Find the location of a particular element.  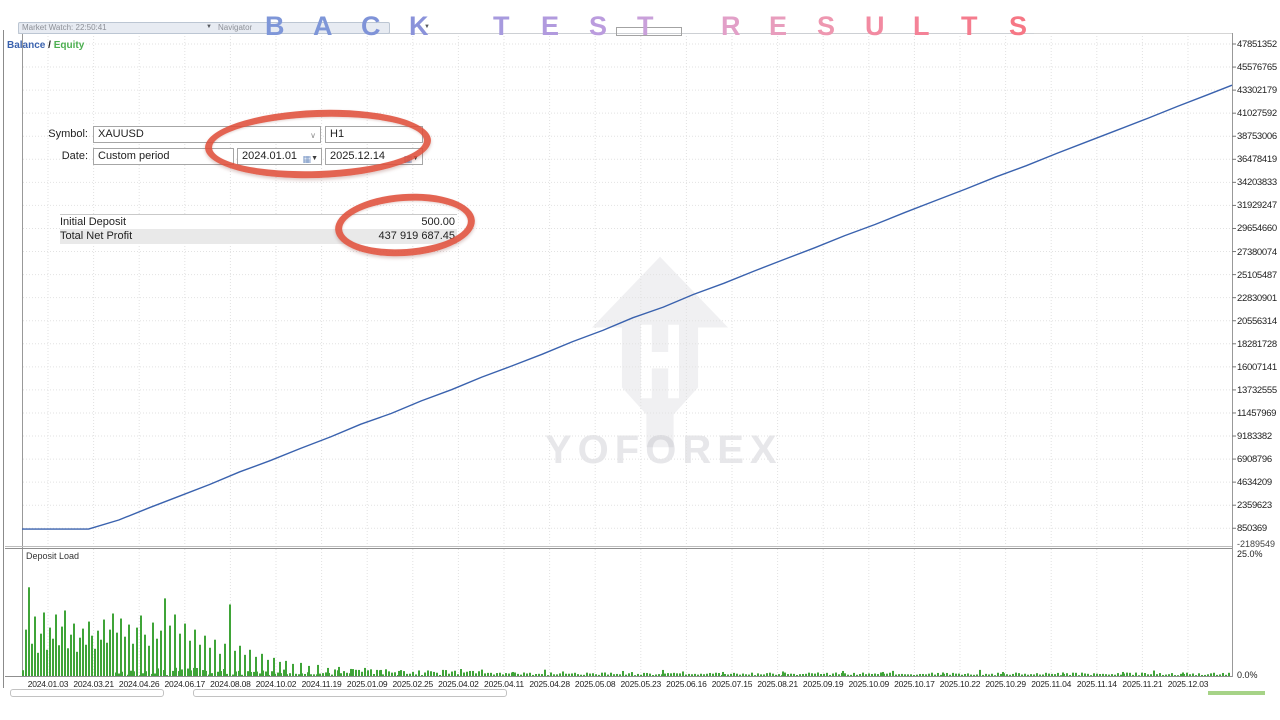

x-axis-tick-label: 2025.11.14 is located at coordinates (1096, 684).